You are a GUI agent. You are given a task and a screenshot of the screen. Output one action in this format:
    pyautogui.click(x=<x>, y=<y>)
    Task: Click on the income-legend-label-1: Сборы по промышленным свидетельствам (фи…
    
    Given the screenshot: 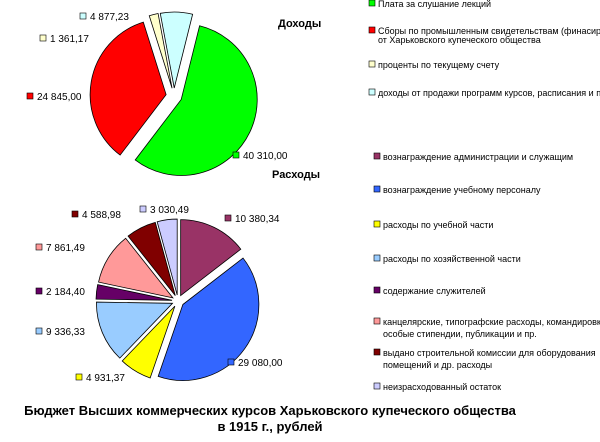 What is the action you would take?
    pyautogui.click(x=489, y=35)
    